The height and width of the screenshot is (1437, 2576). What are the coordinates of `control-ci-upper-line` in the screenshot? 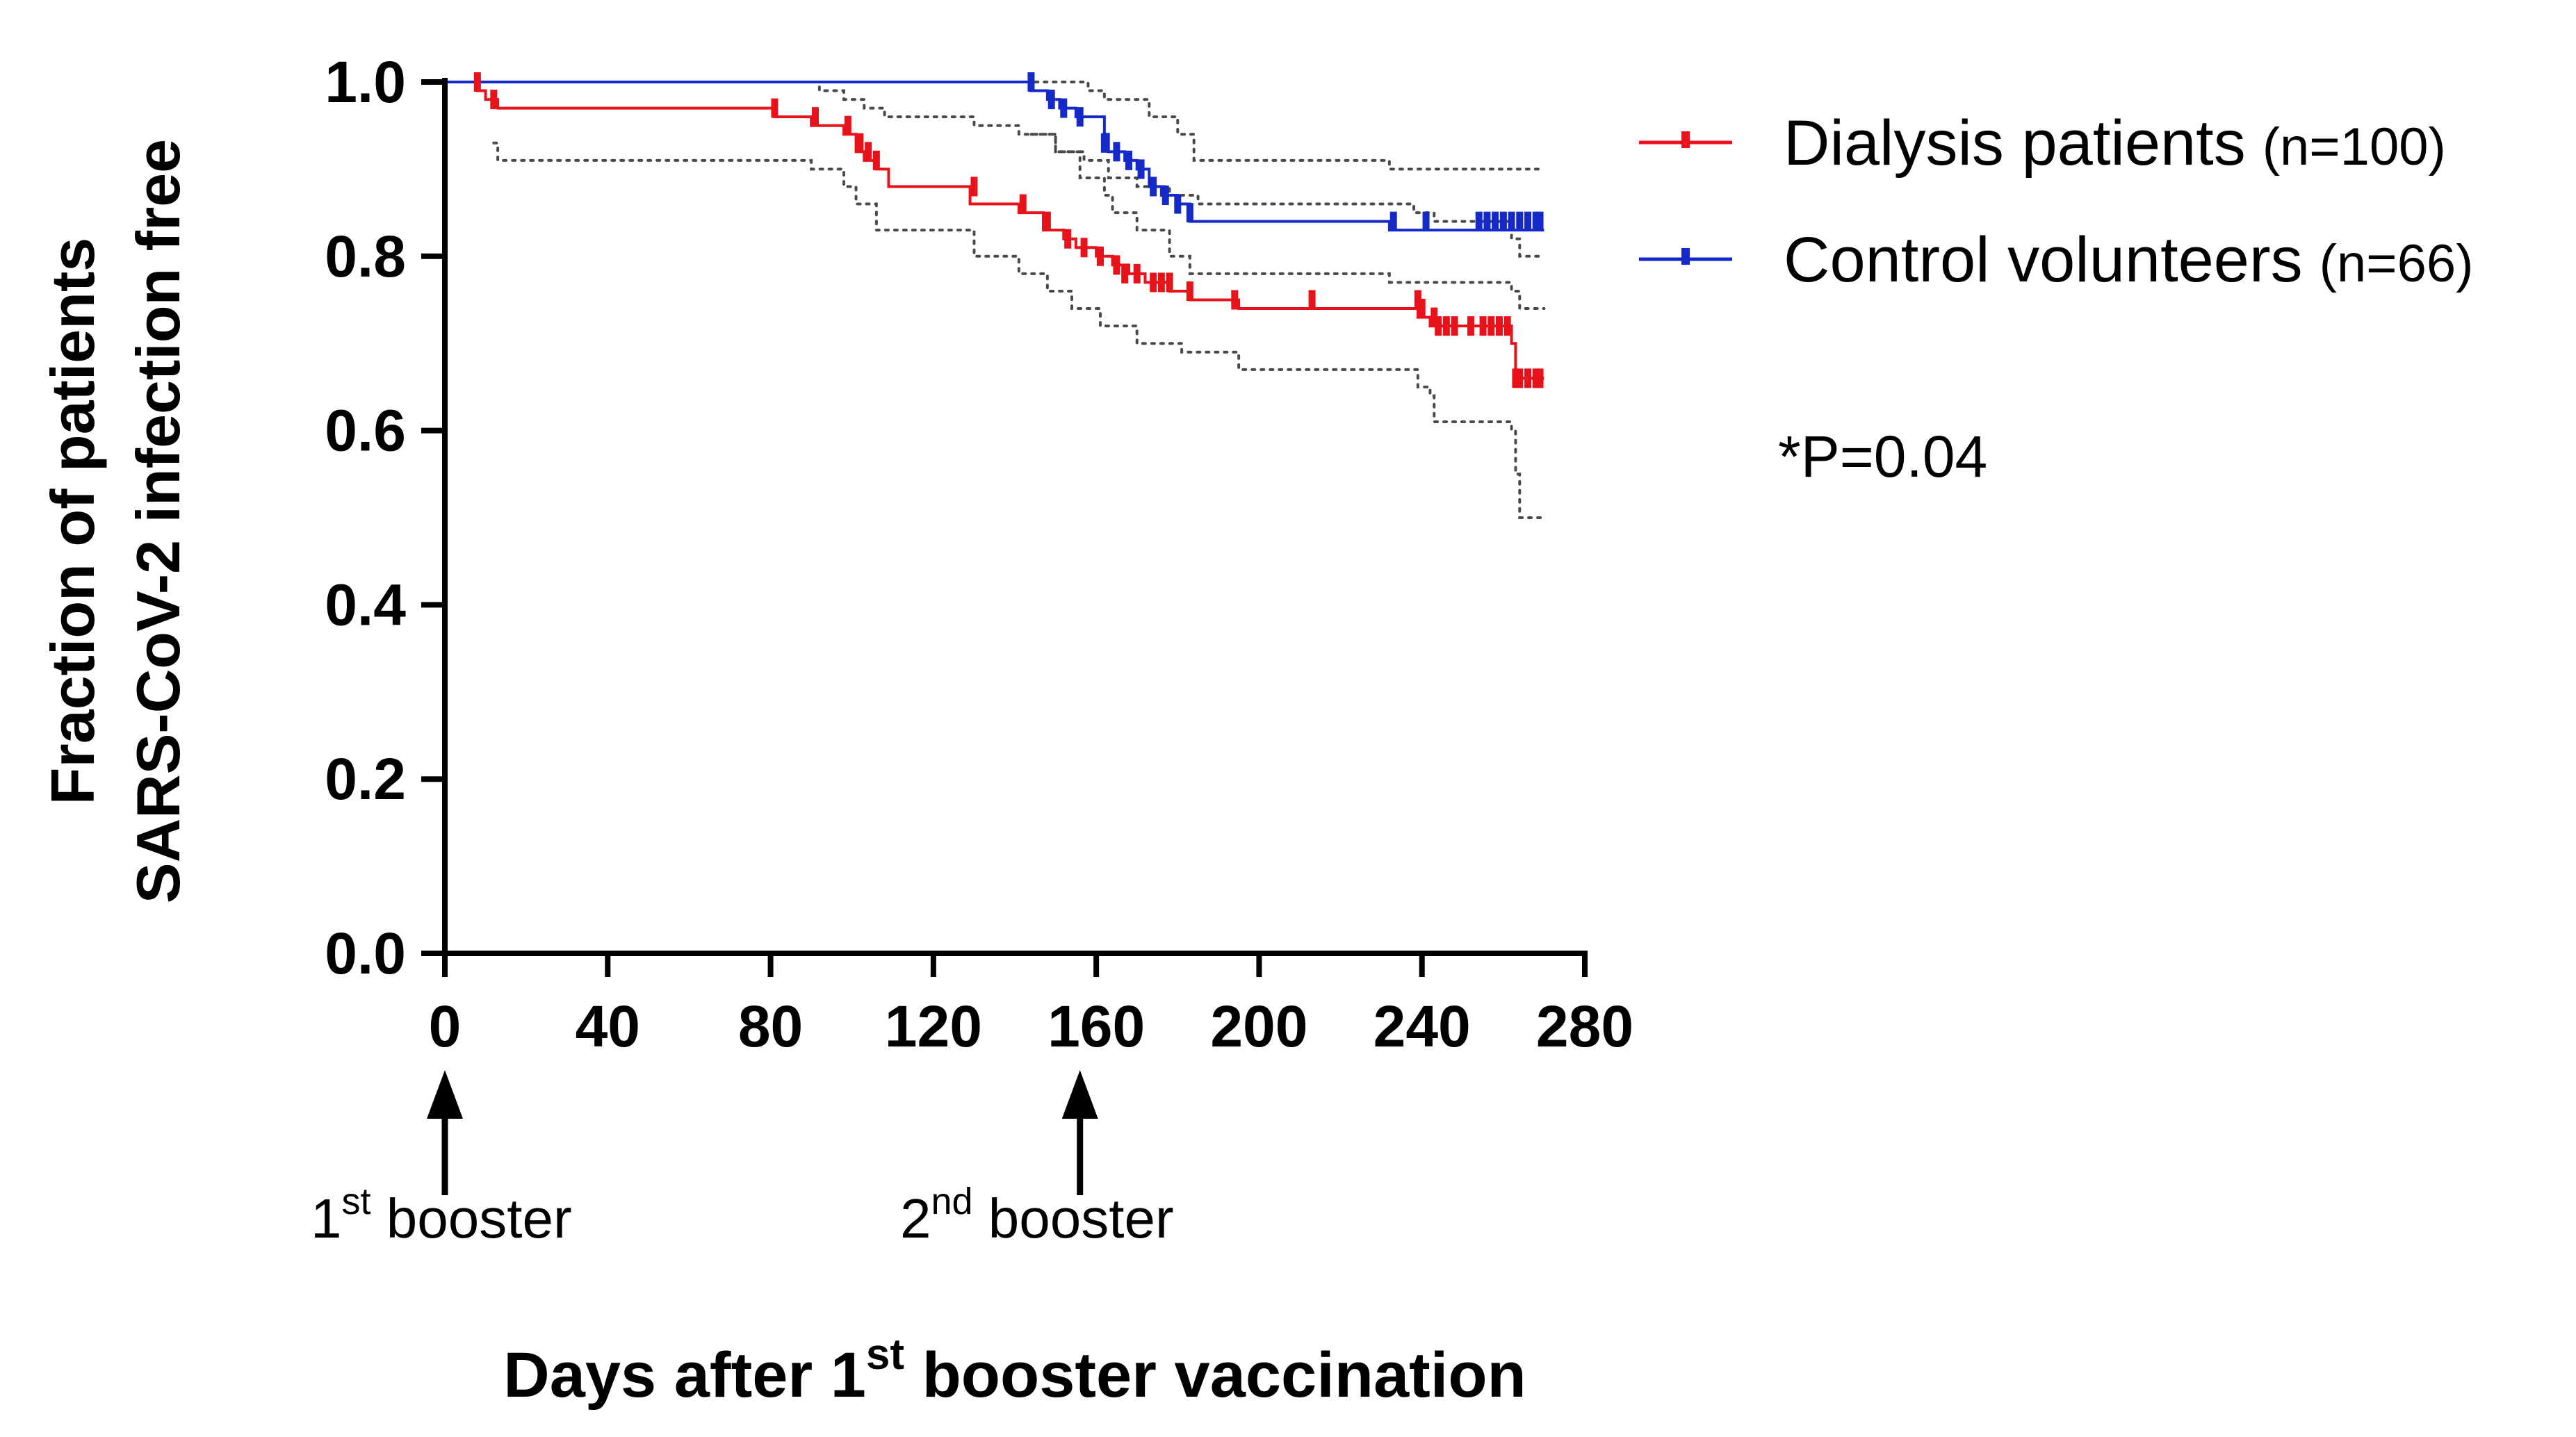 It's located at (1290, 126).